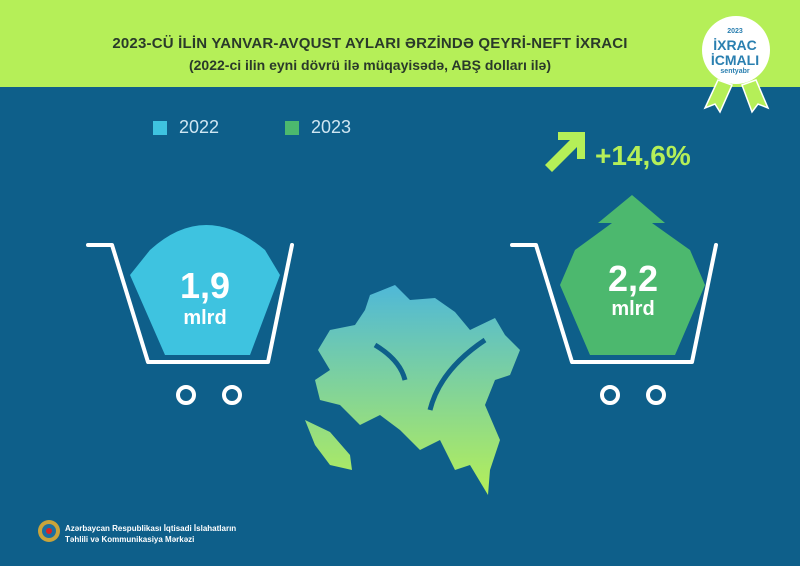 The height and width of the screenshot is (566, 800). I want to click on unit-2022: mlrd, so click(205, 318).